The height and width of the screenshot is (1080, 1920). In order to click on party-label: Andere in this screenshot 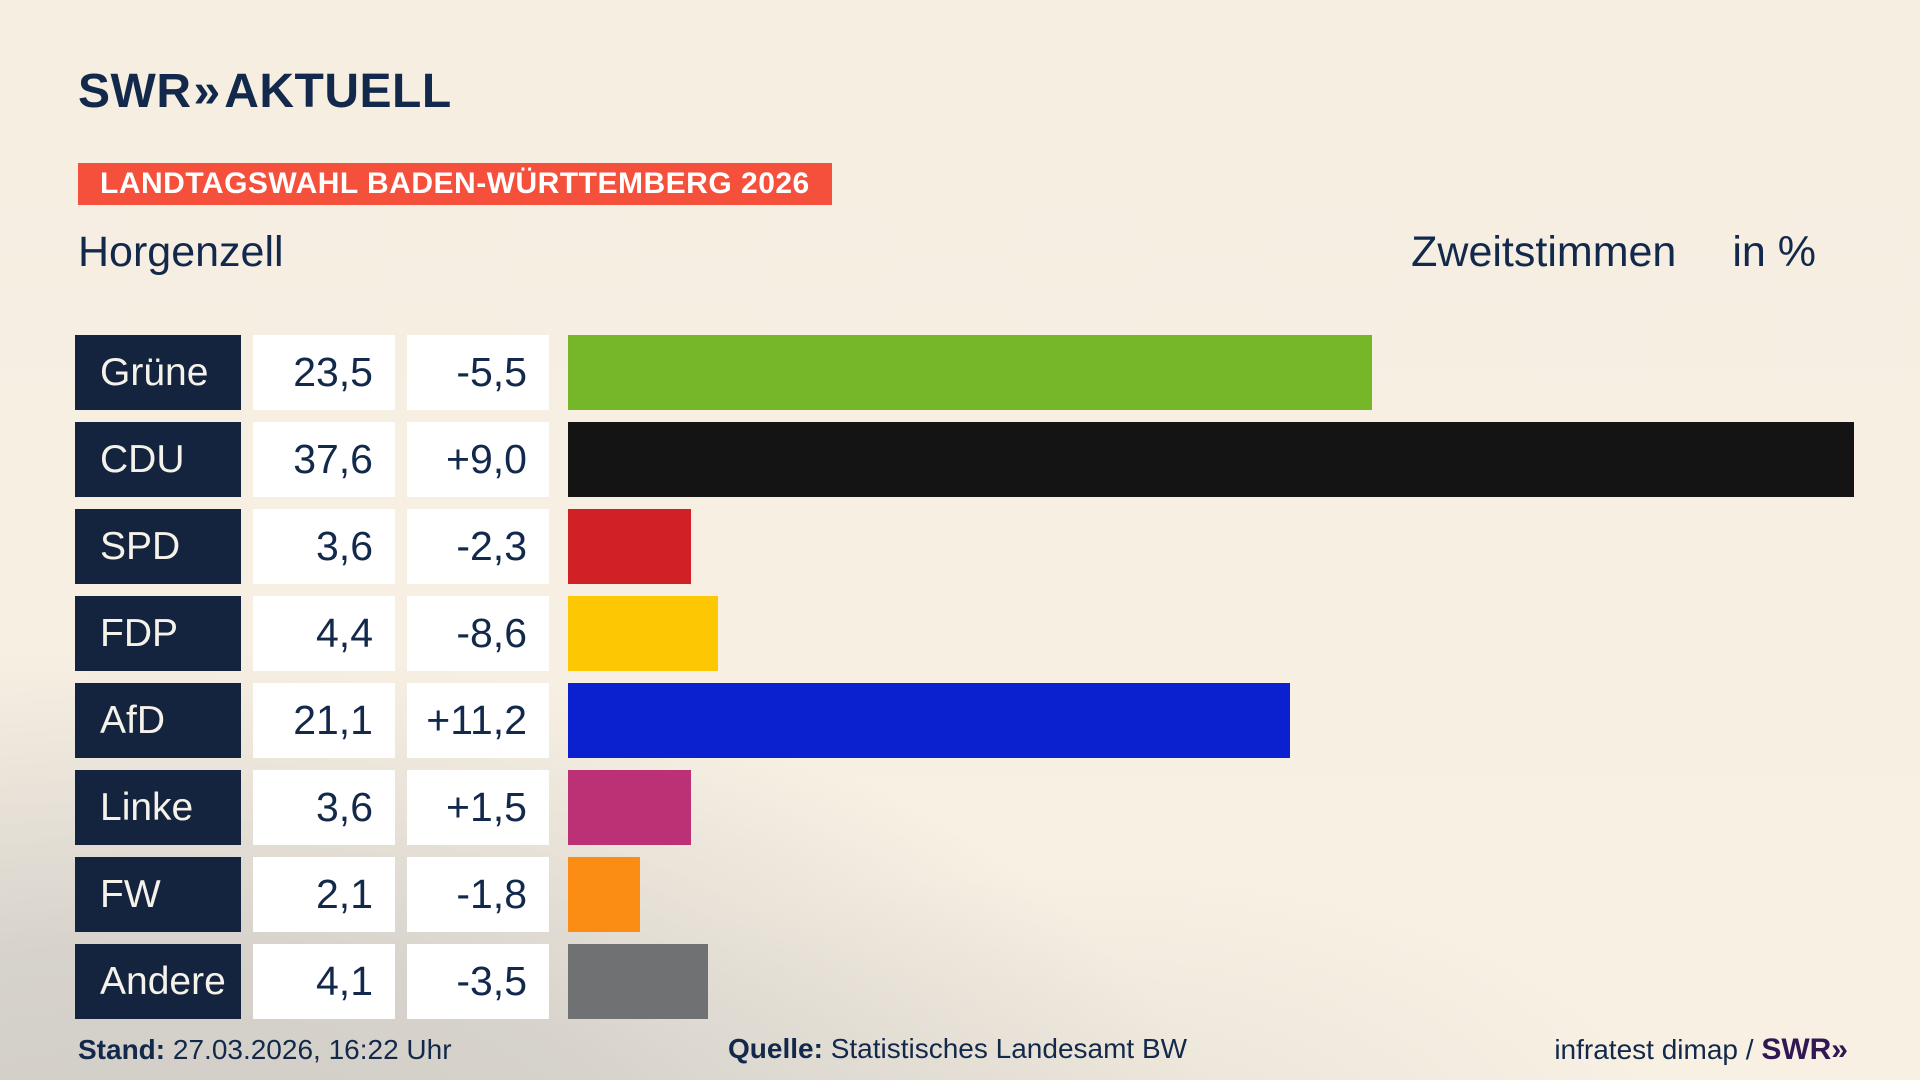, I will do `click(158, 981)`.